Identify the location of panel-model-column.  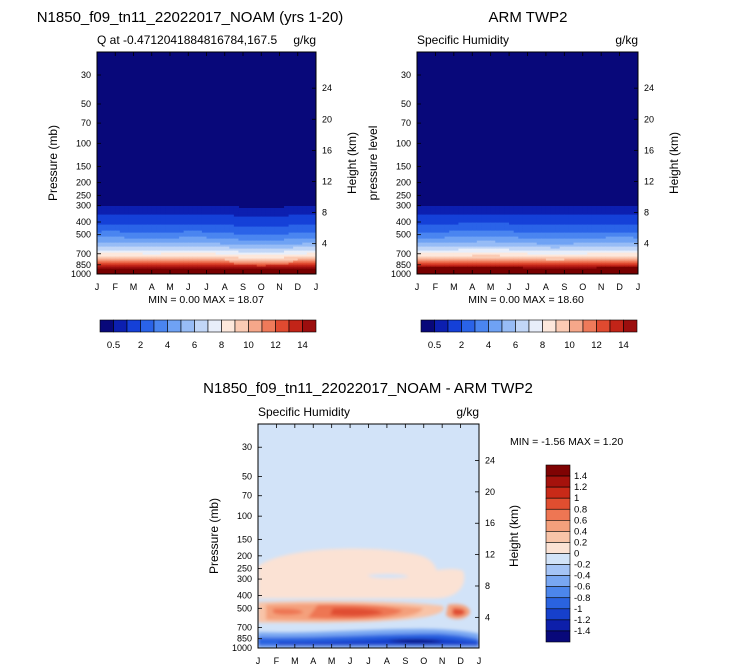
(159, 240).